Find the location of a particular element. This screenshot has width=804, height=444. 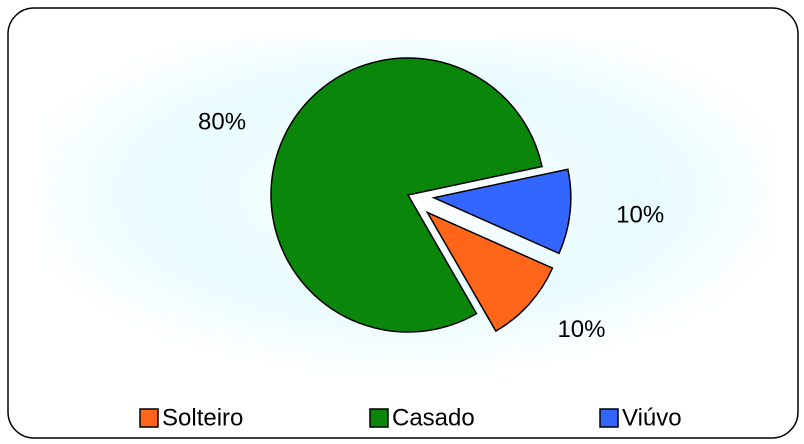

legend-label: Solteiro is located at coordinates (202, 417).